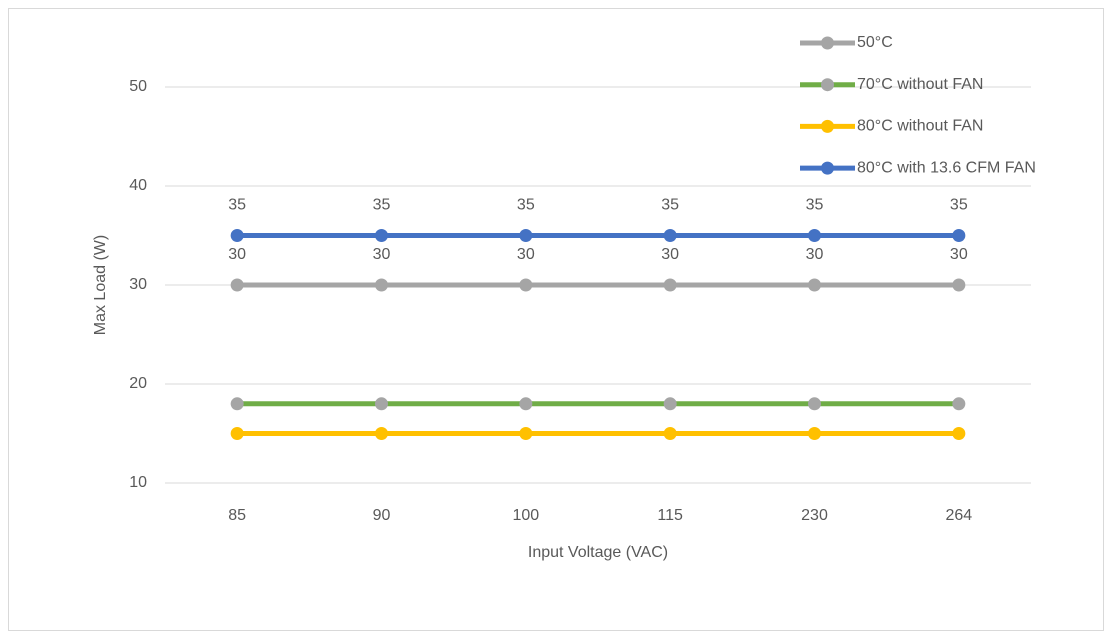  Describe the element at coordinates (875, 42) in the screenshot. I see `legend-label: 50°C` at that location.